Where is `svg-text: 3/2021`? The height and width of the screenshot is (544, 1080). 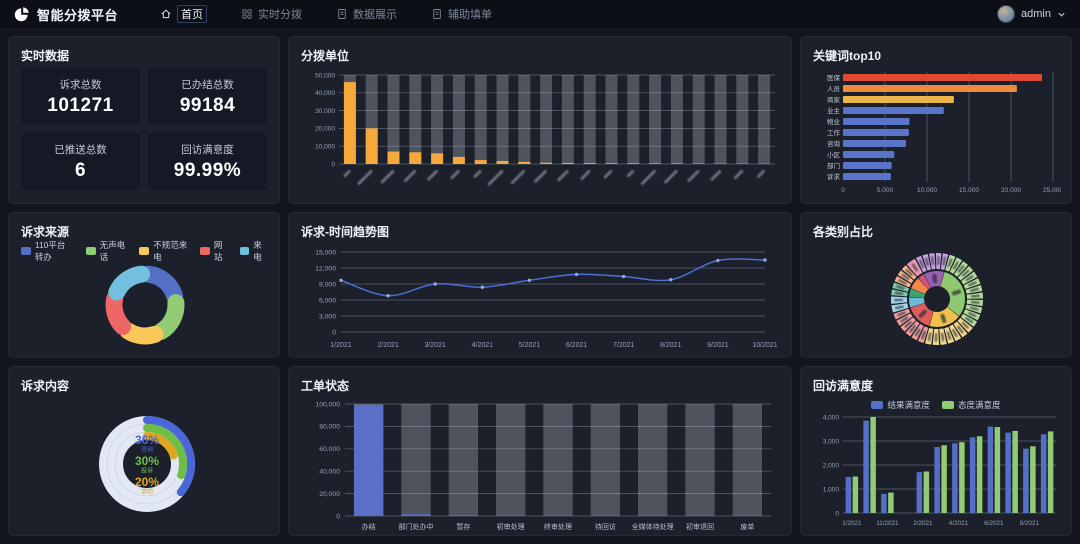
svg-text: 3/2021 is located at coordinates (436, 345).